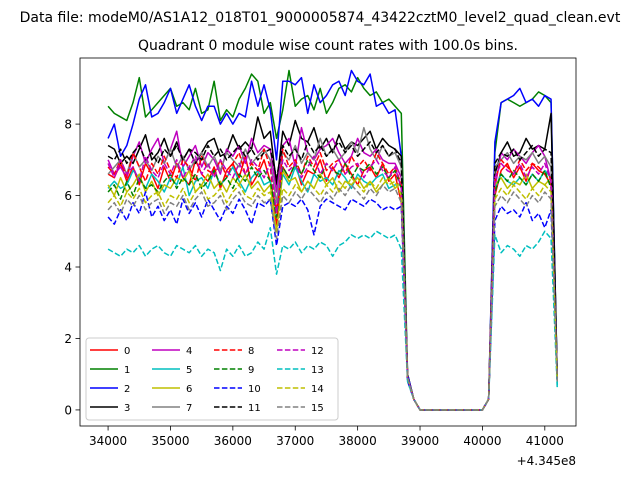 Image resolution: width=640 pixels, height=480 pixels. What do you see at coordinates (251, 370) in the screenshot?
I see `legend-label-9: 9` at bounding box center [251, 370].